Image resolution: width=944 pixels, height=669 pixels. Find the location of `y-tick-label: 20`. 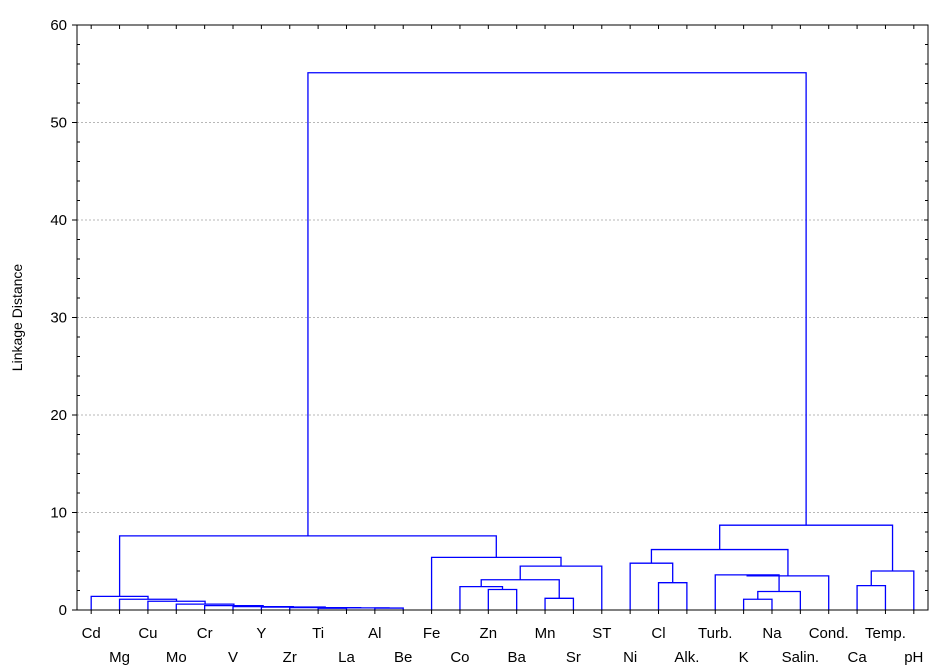

y-tick-label: 20 is located at coordinates (58, 415).